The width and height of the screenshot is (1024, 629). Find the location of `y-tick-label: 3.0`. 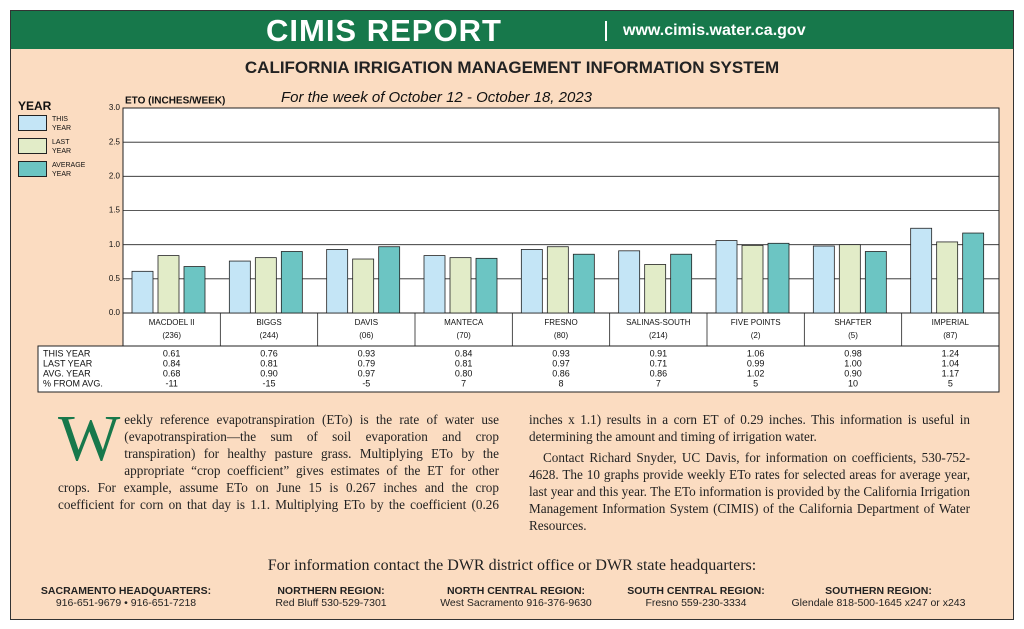

y-tick-label: 3.0 is located at coordinates (115, 107).